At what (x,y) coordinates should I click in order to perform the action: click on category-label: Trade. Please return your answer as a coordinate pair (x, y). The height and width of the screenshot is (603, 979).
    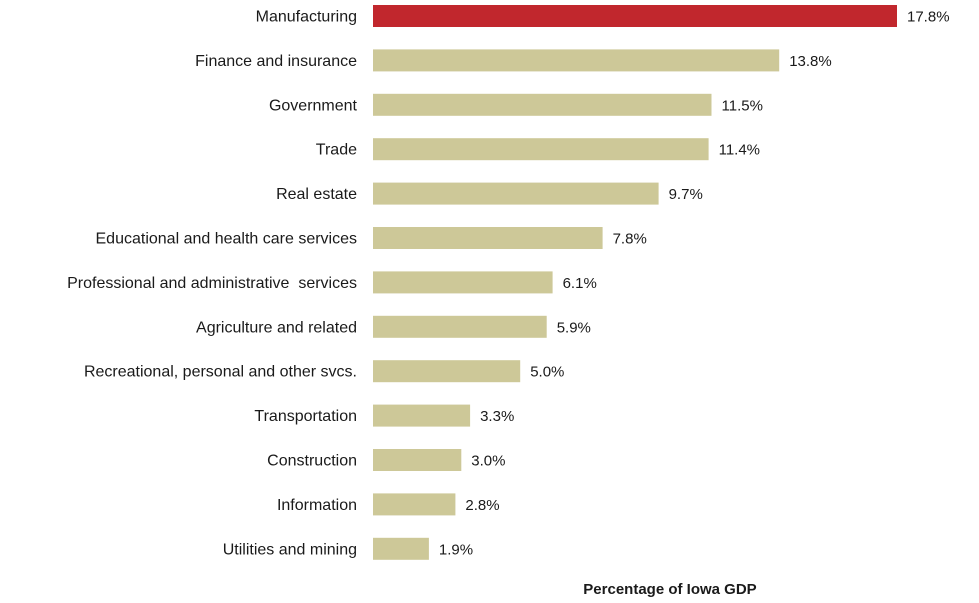
    Looking at the image, I should click on (336, 150).